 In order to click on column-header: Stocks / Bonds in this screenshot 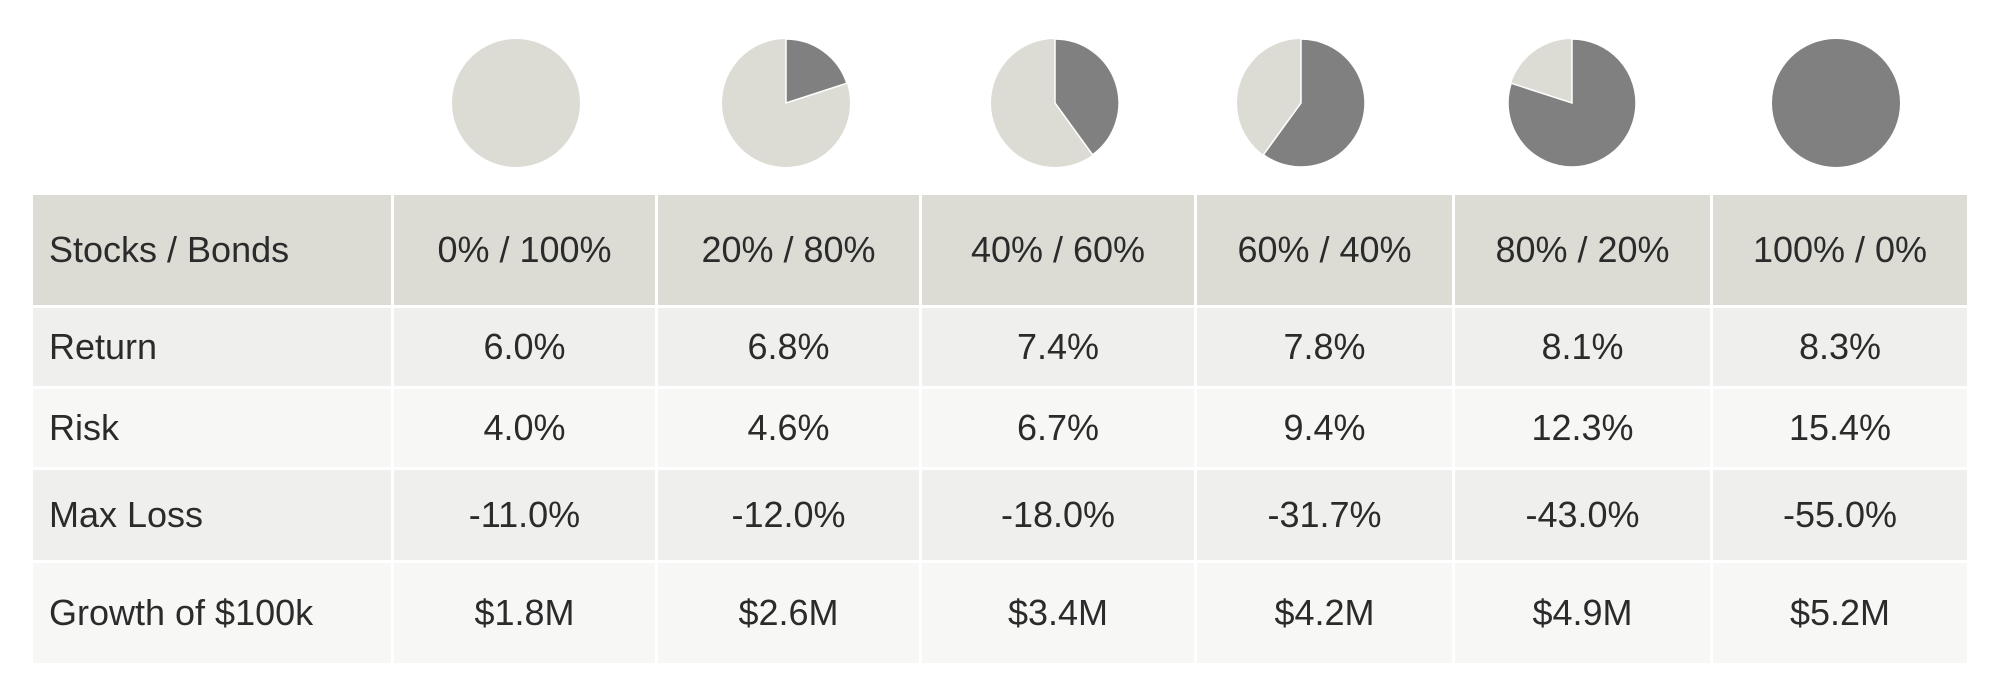, I will do `click(212, 250)`.